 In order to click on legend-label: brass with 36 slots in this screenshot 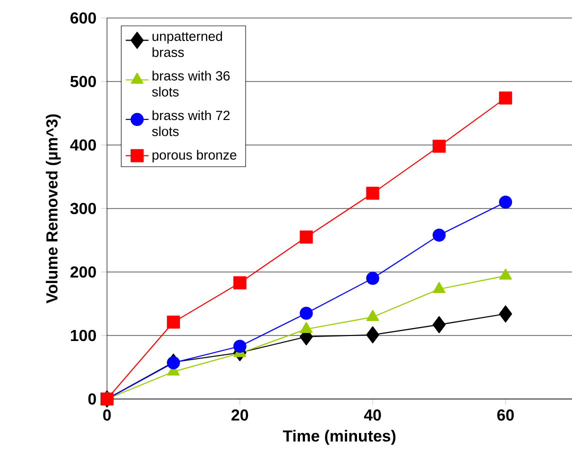, I will do `click(191, 83)`.